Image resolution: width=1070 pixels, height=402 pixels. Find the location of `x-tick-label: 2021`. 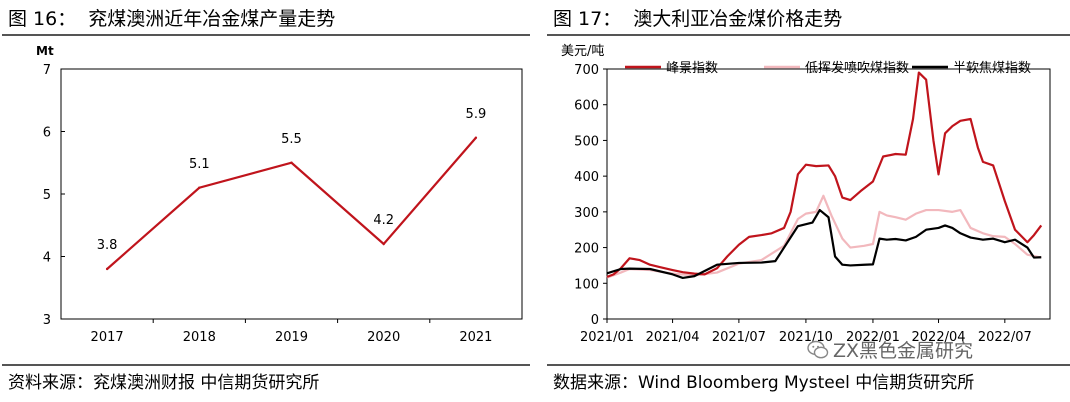

x-tick-label: 2021 is located at coordinates (475, 337).